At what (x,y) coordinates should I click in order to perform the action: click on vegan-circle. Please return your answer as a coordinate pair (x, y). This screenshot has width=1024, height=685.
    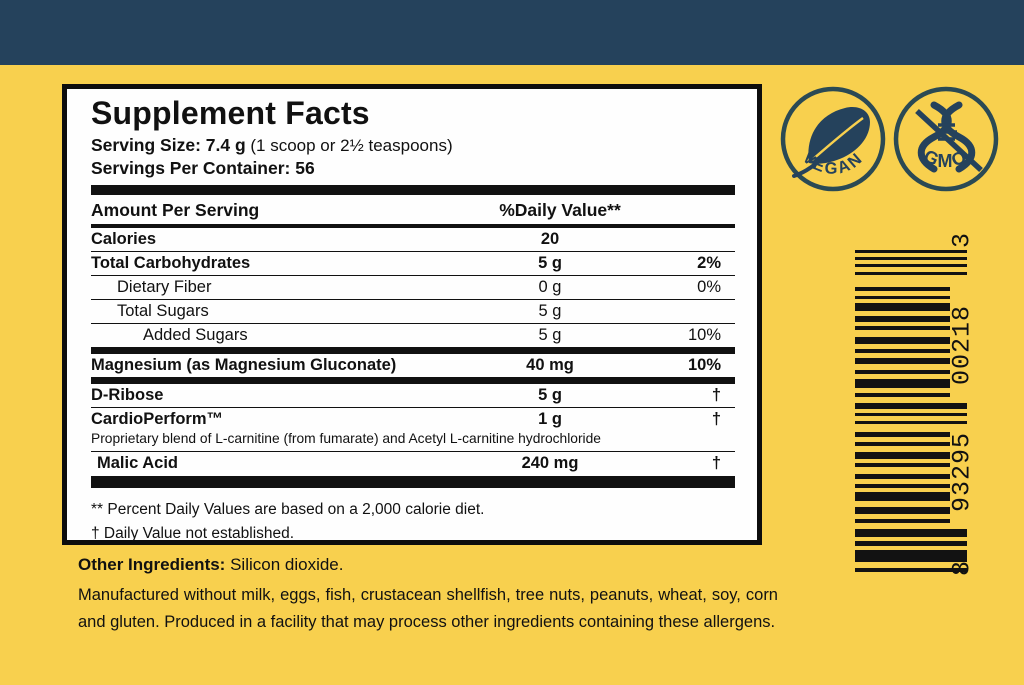
    Looking at the image, I should click on (833, 139).